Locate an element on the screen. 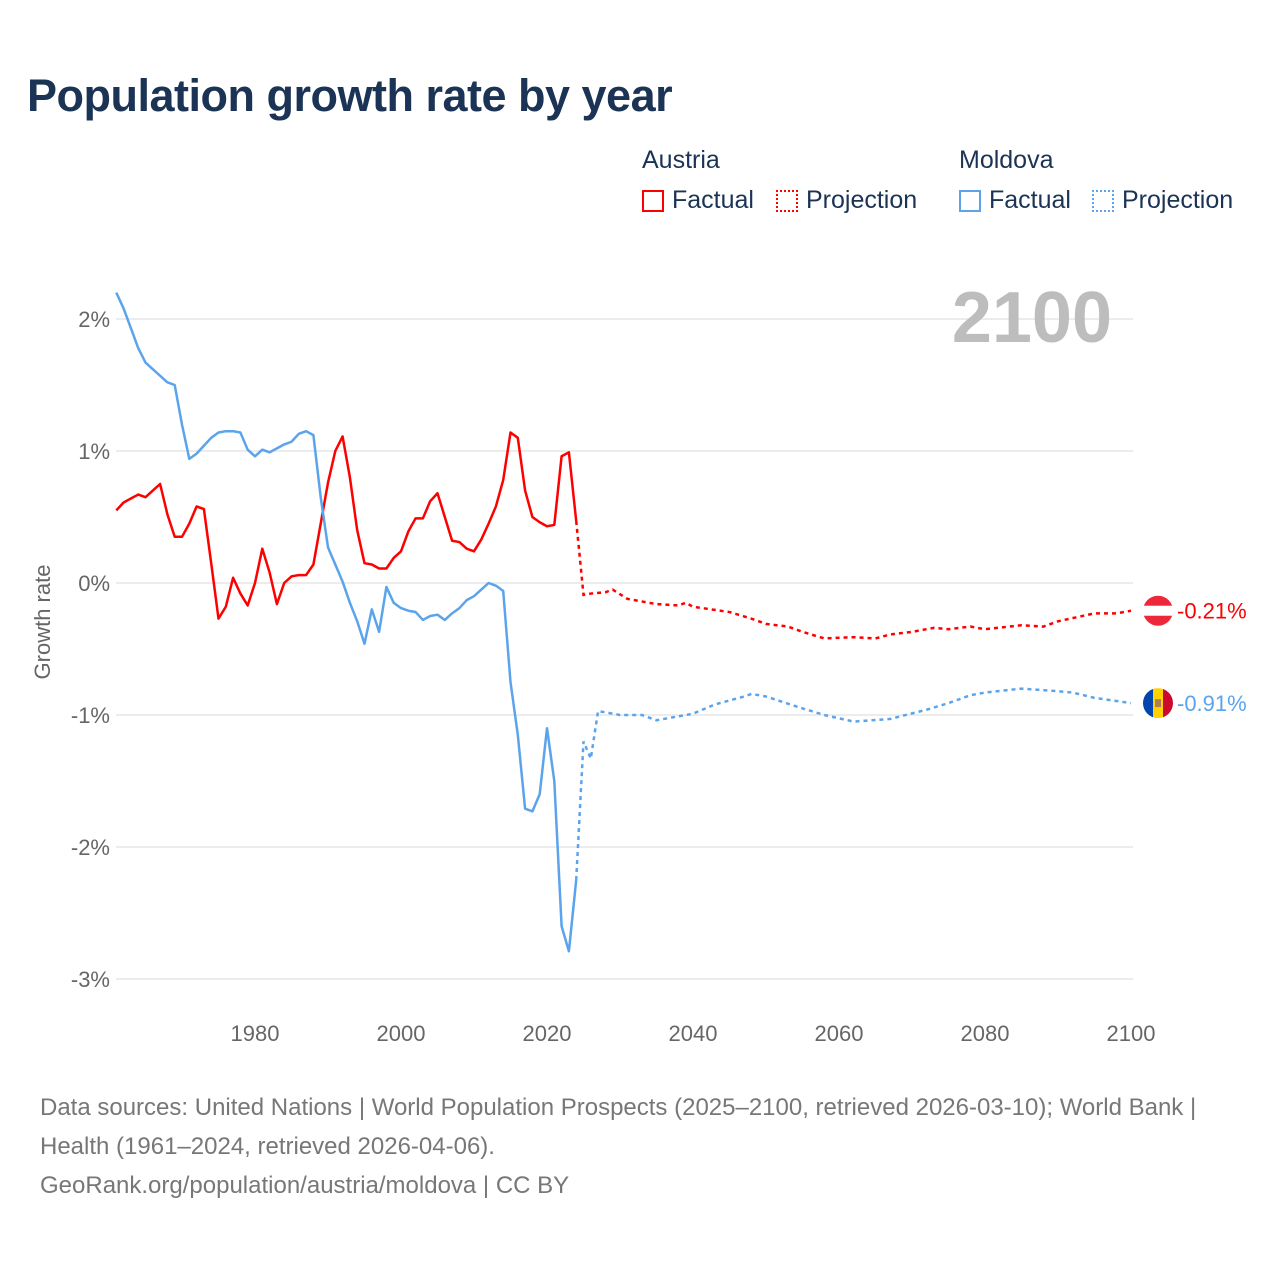  x-tick-label: 2100 is located at coordinates (1131, 1033).